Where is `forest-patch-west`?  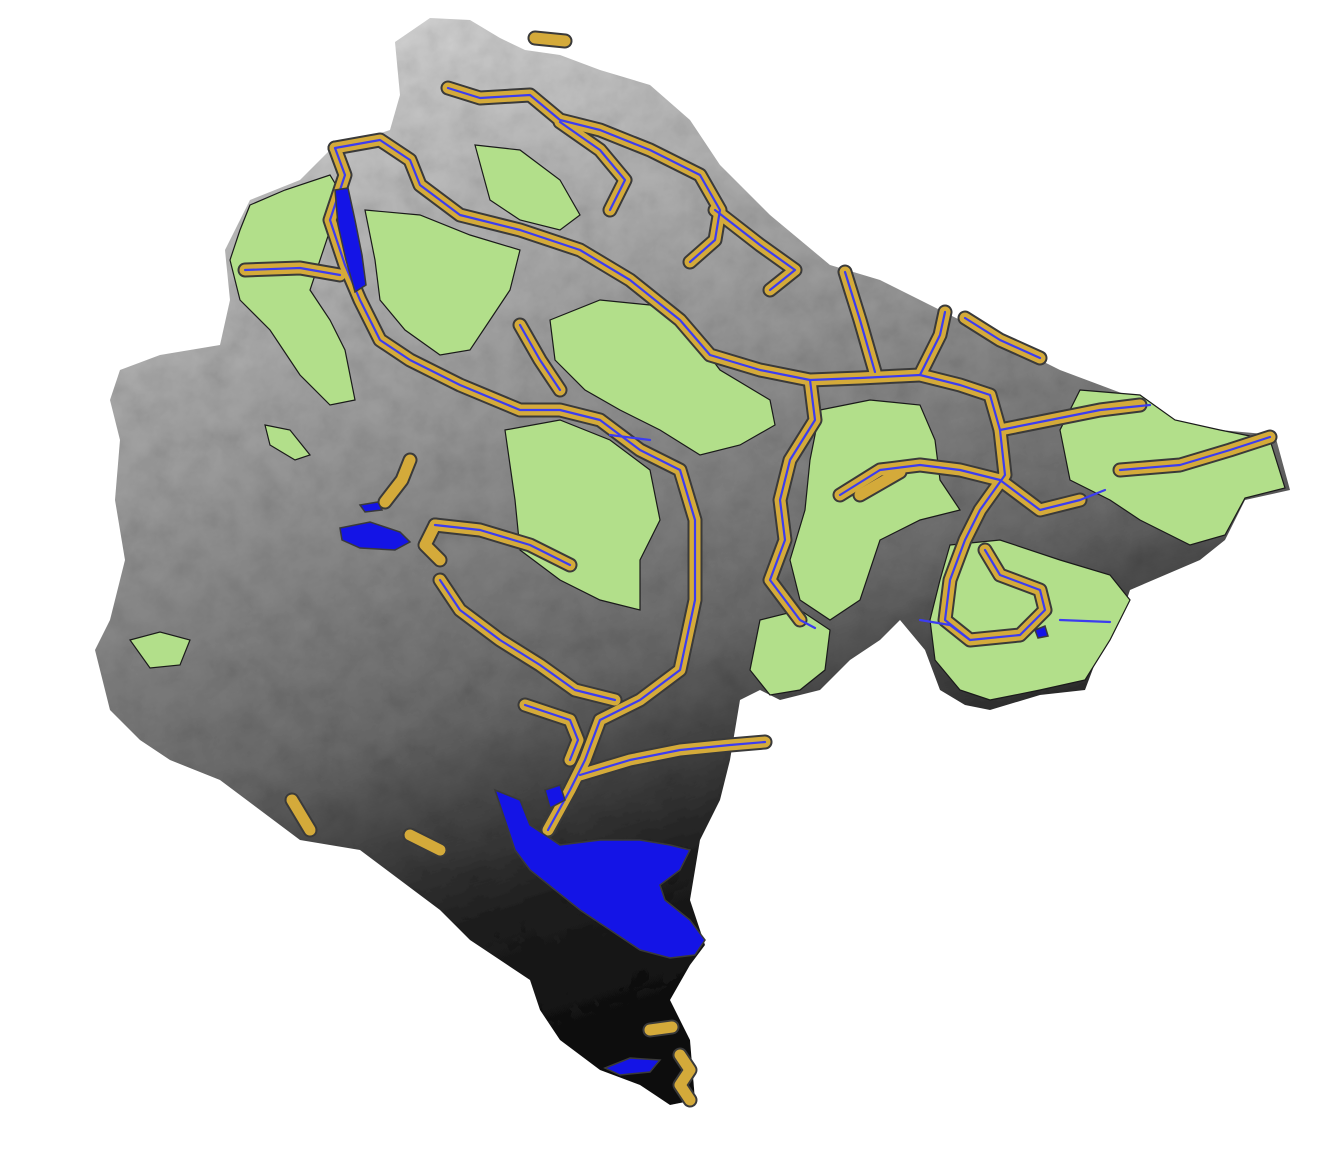
forest-patch-west is located at coordinates (160, 650).